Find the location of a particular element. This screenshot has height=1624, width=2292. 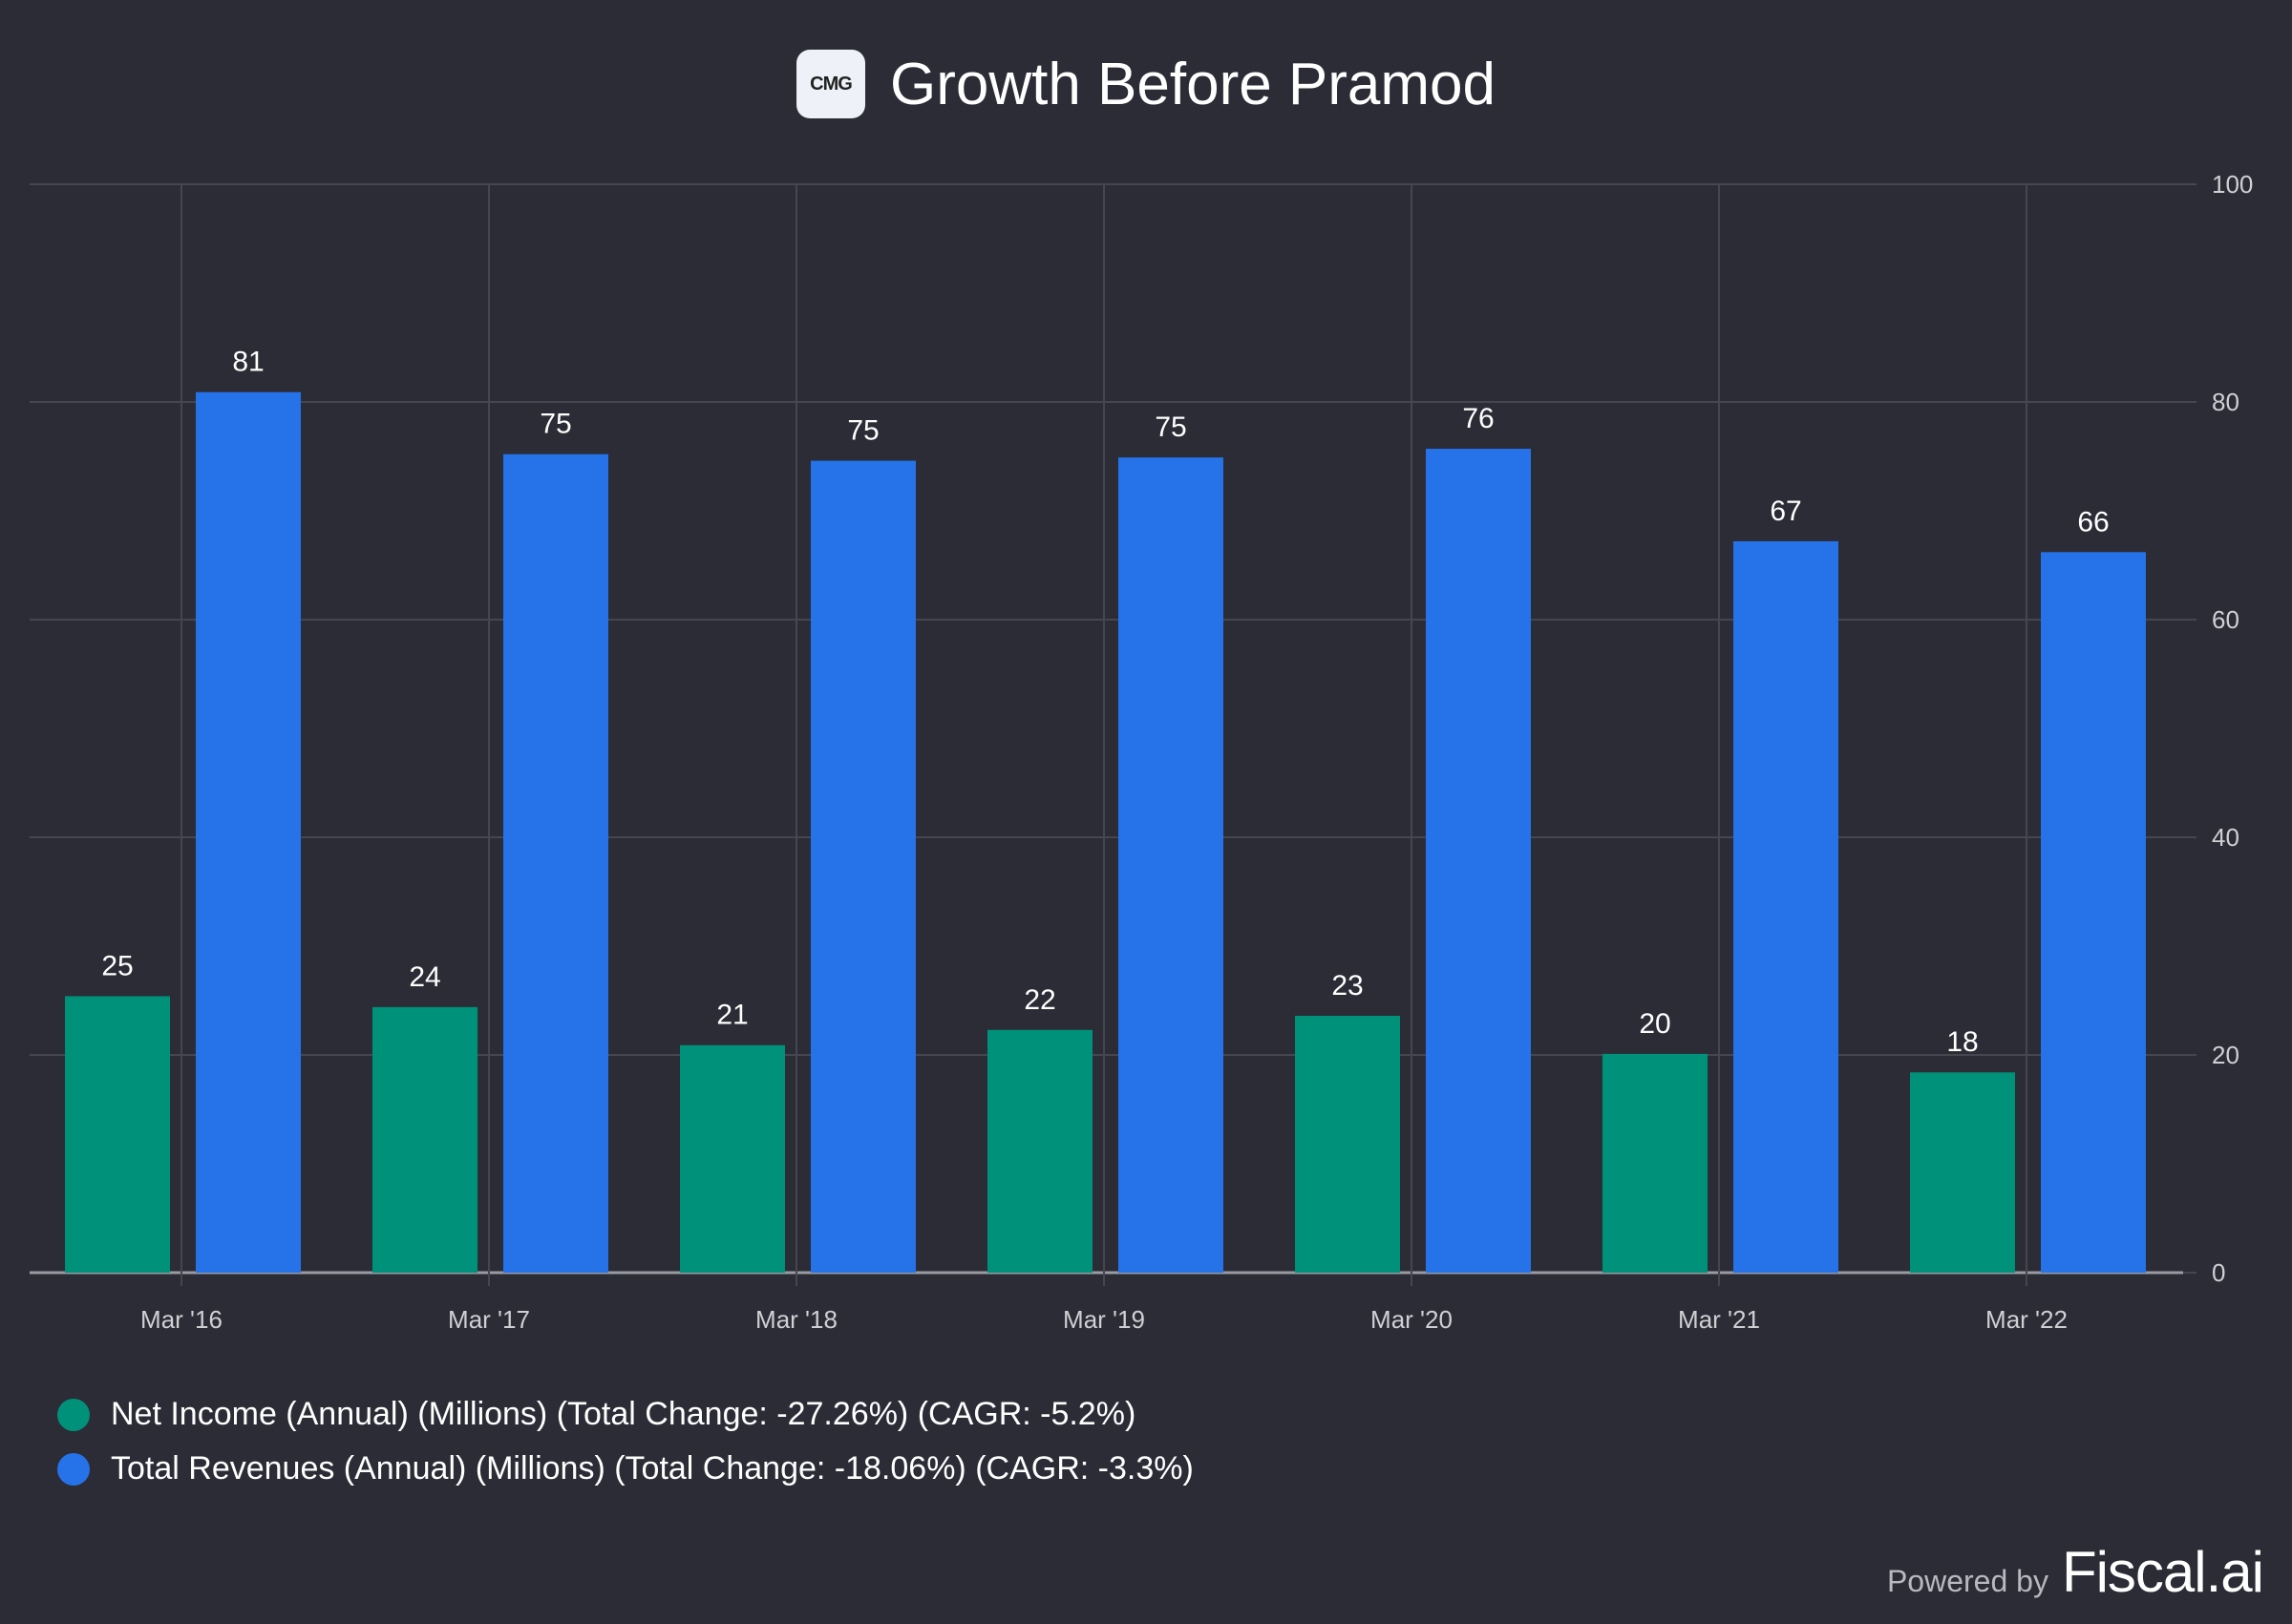

brand-logo: Fiscal.ai is located at coordinates (2162, 1572).